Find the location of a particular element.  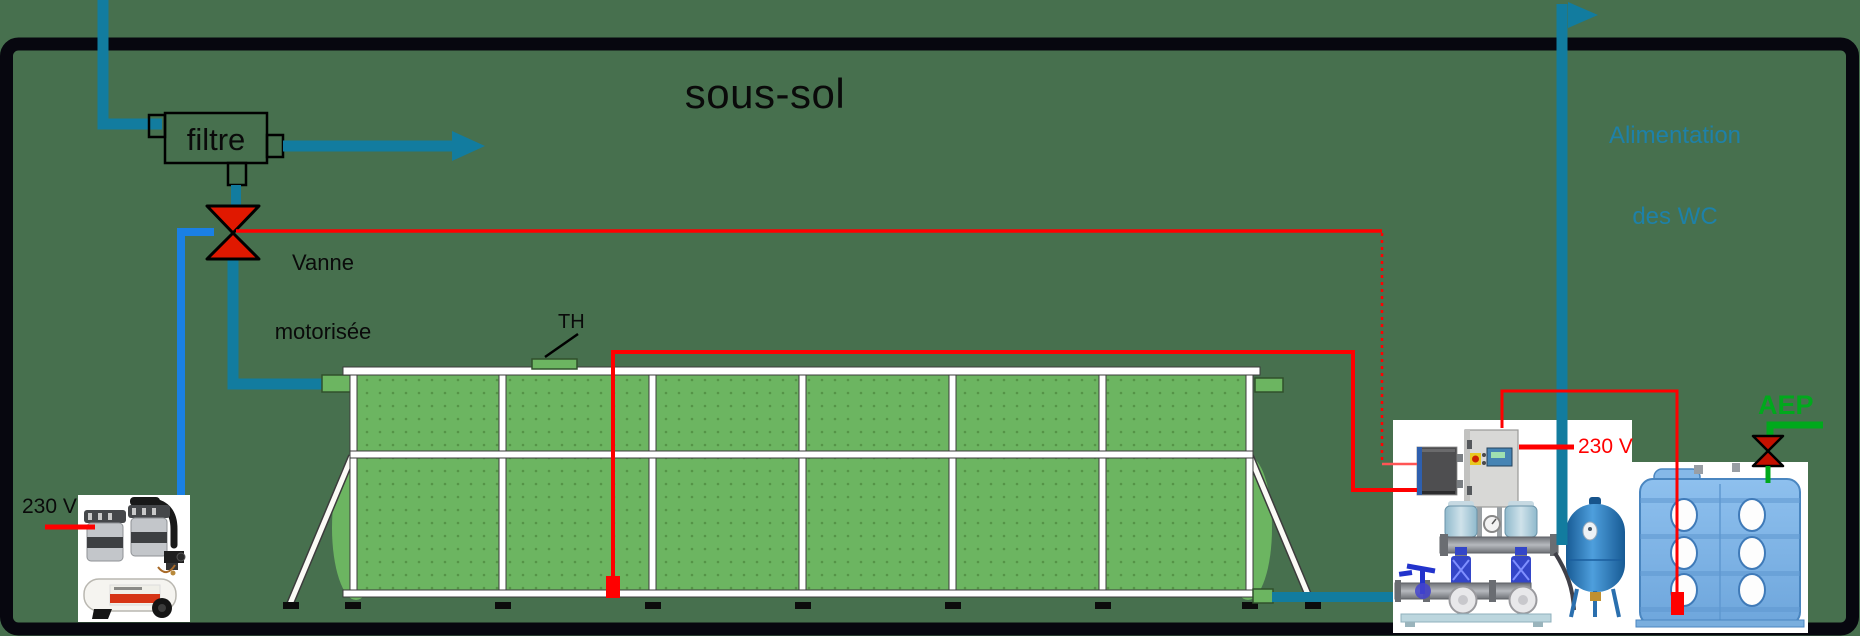

wc-label-line2: des WC is located at coordinates (1675, 216).